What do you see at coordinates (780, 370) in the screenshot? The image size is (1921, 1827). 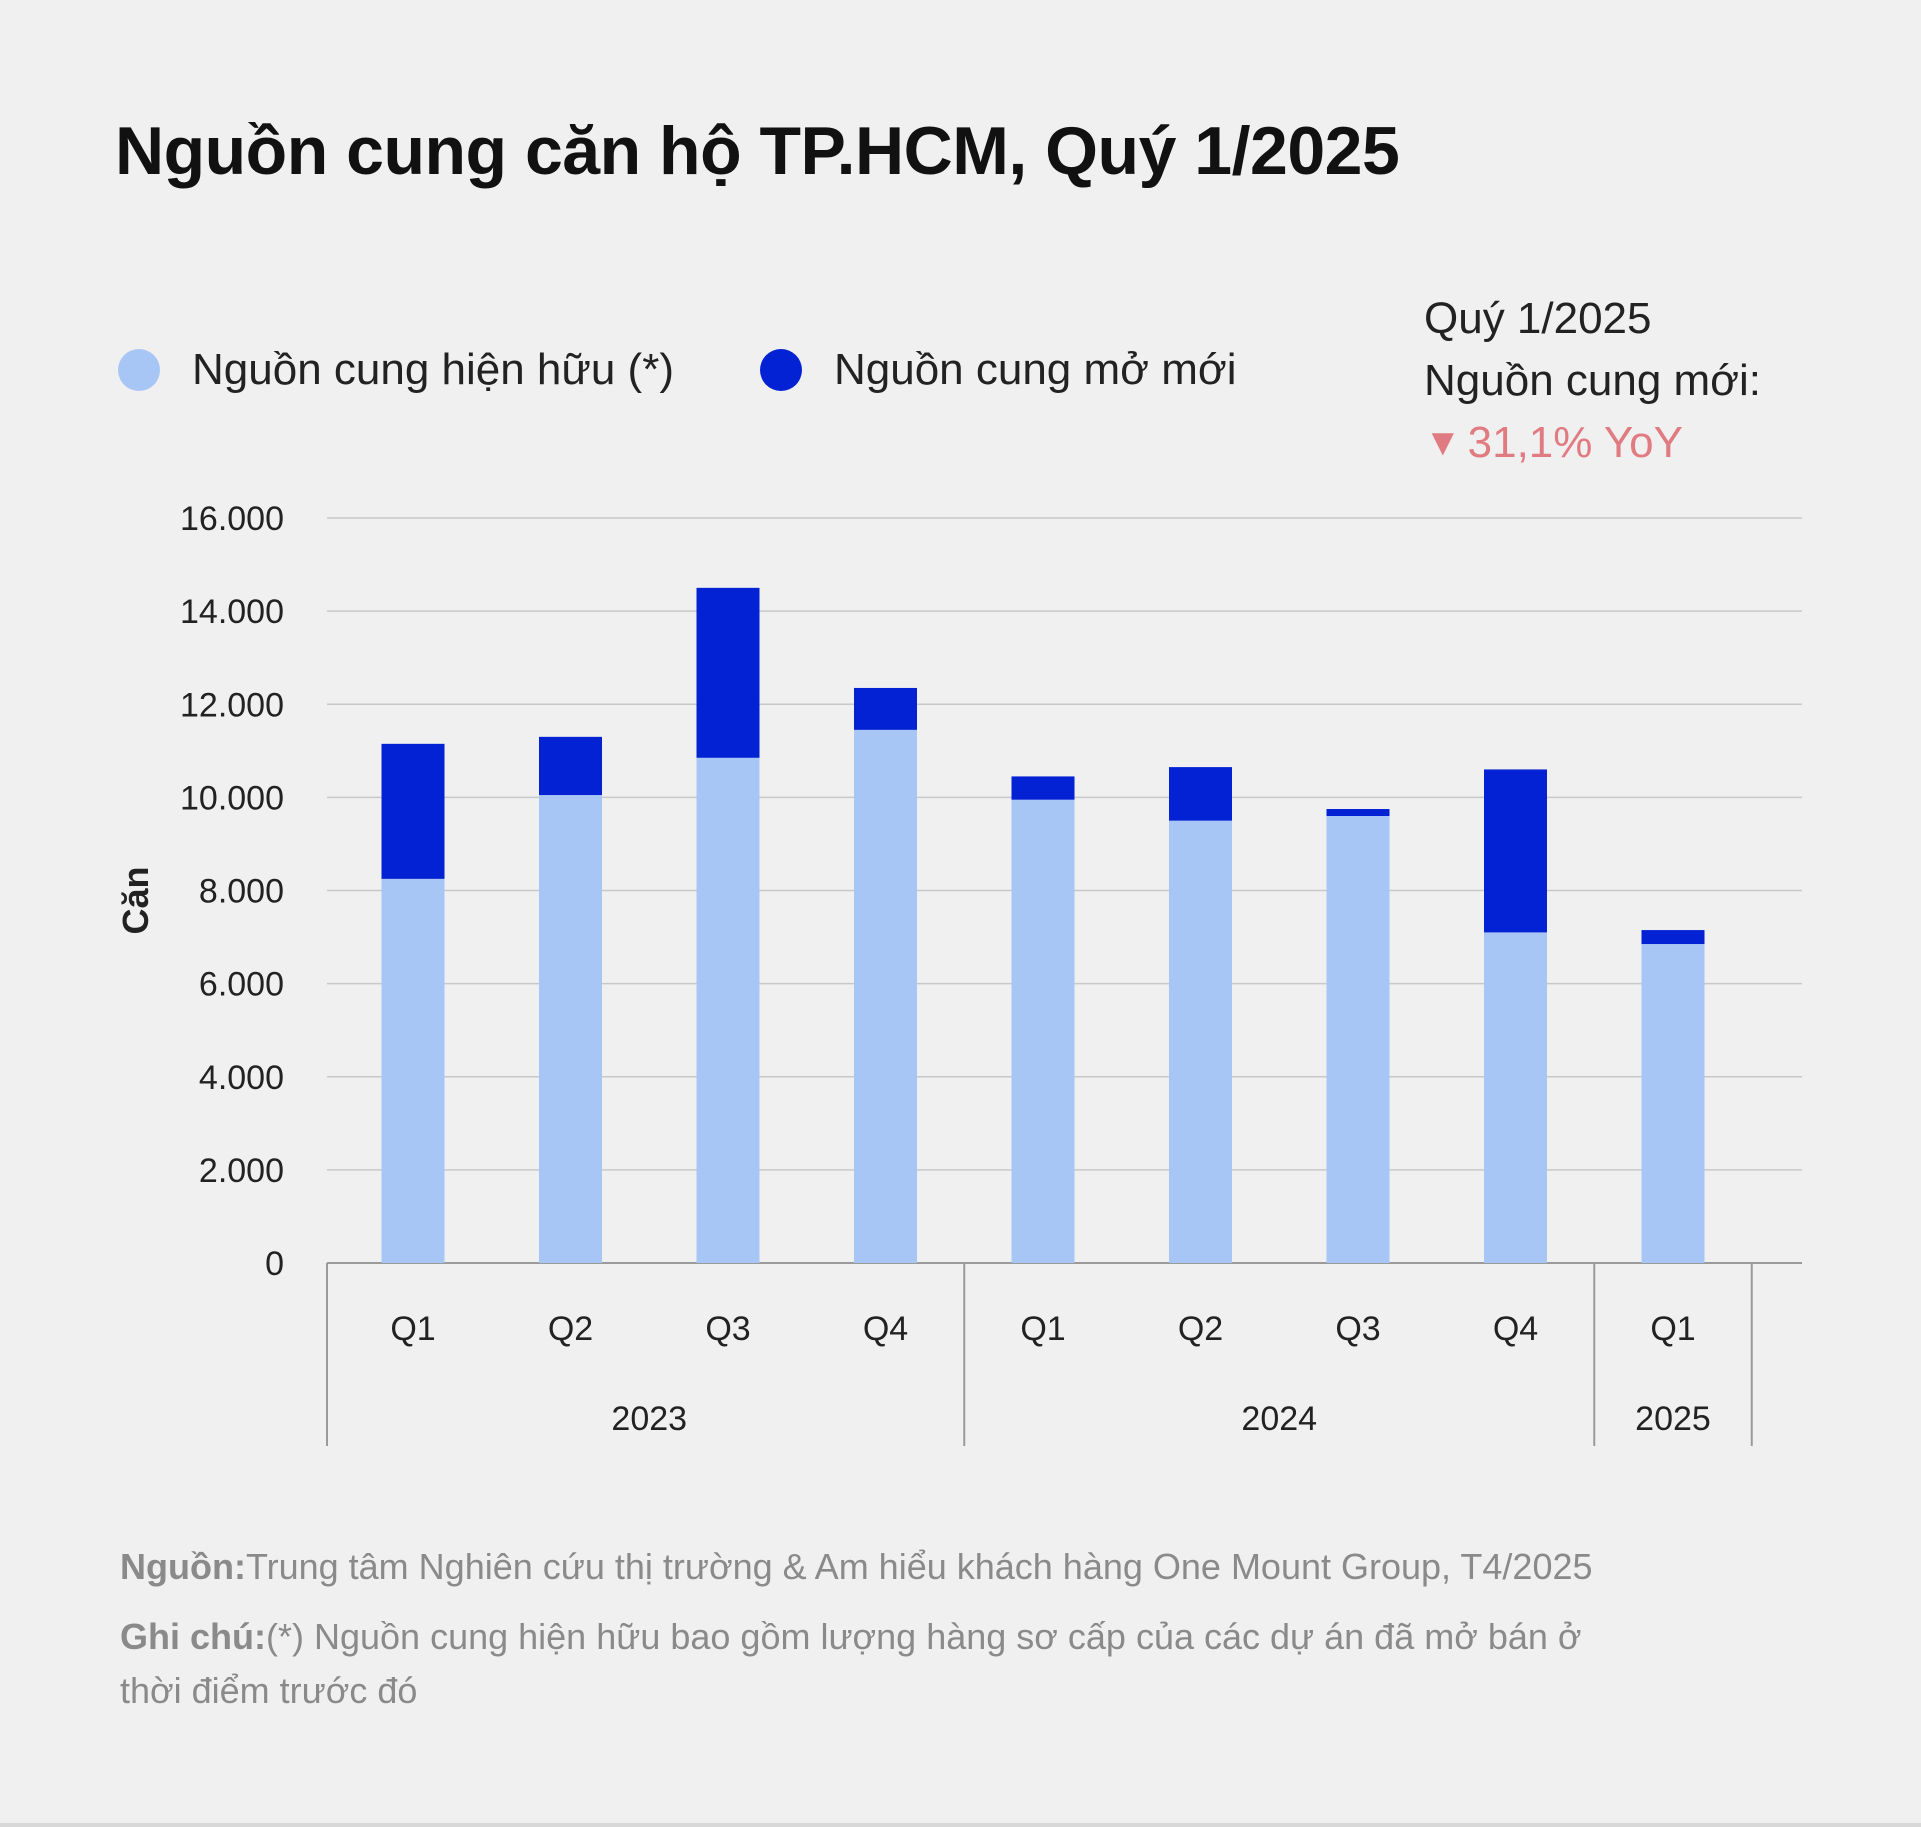 I see `legend-swatch-new` at bounding box center [780, 370].